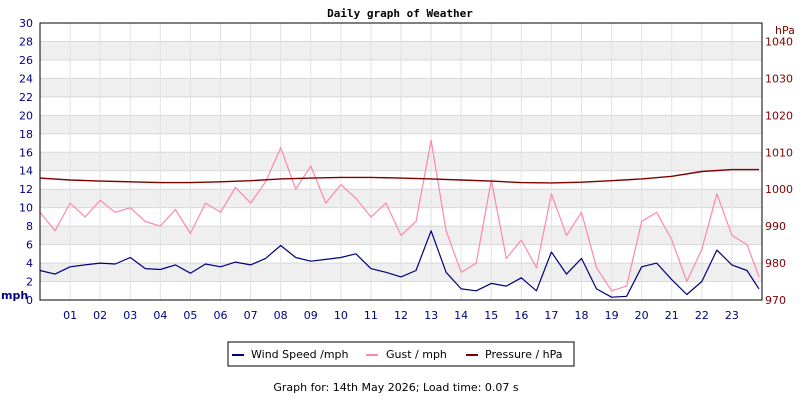 Image resolution: width=800 pixels, height=400 pixels. I want to click on x-tick-label: 12, so click(401, 315).